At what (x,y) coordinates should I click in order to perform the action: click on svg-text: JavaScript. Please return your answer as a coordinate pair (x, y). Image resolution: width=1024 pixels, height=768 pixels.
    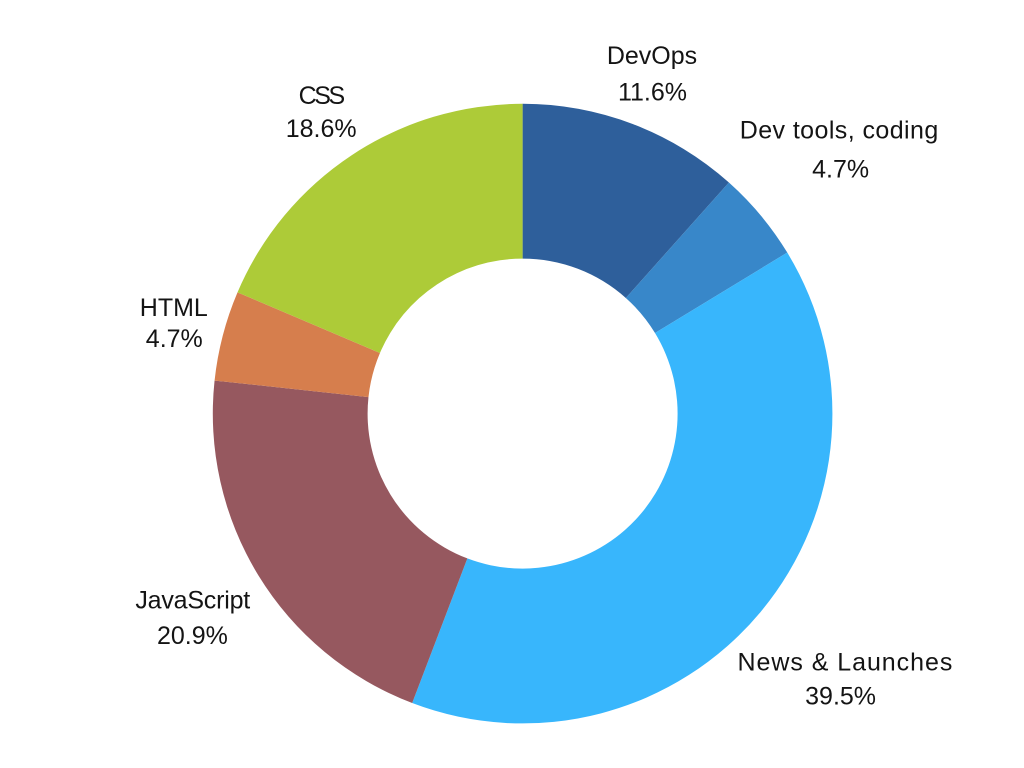
    Looking at the image, I should click on (192, 600).